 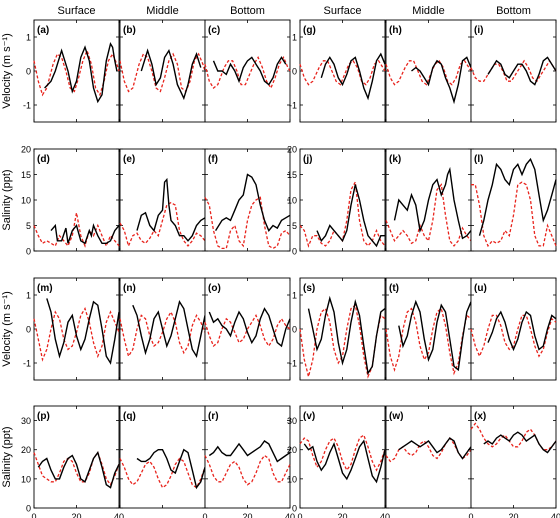 I want to click on panel-letter: (x), so click(x=480, y=416).